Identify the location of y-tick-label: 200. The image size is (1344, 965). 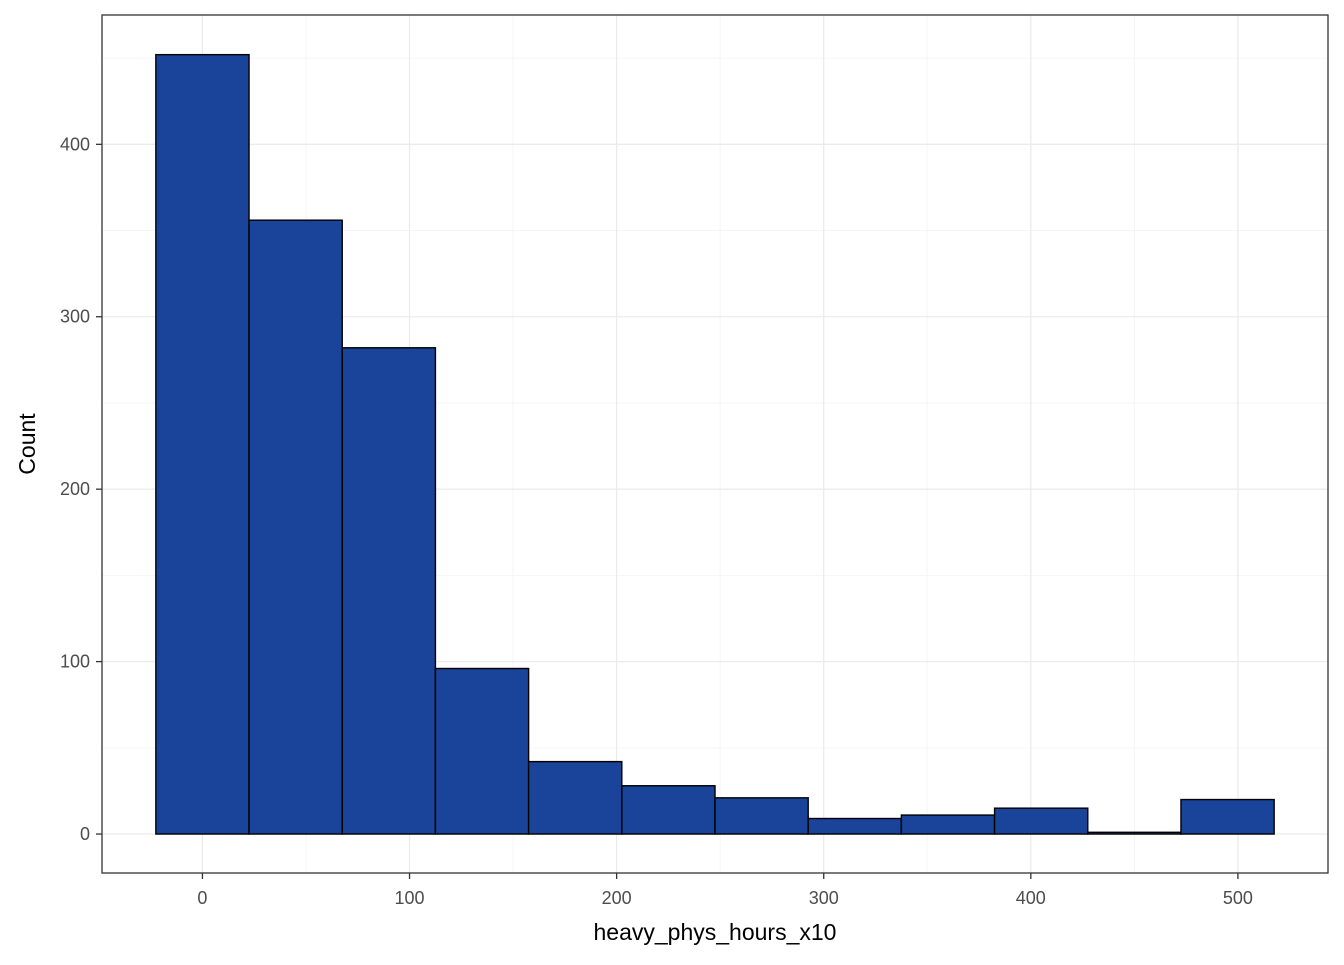
(75, 489).